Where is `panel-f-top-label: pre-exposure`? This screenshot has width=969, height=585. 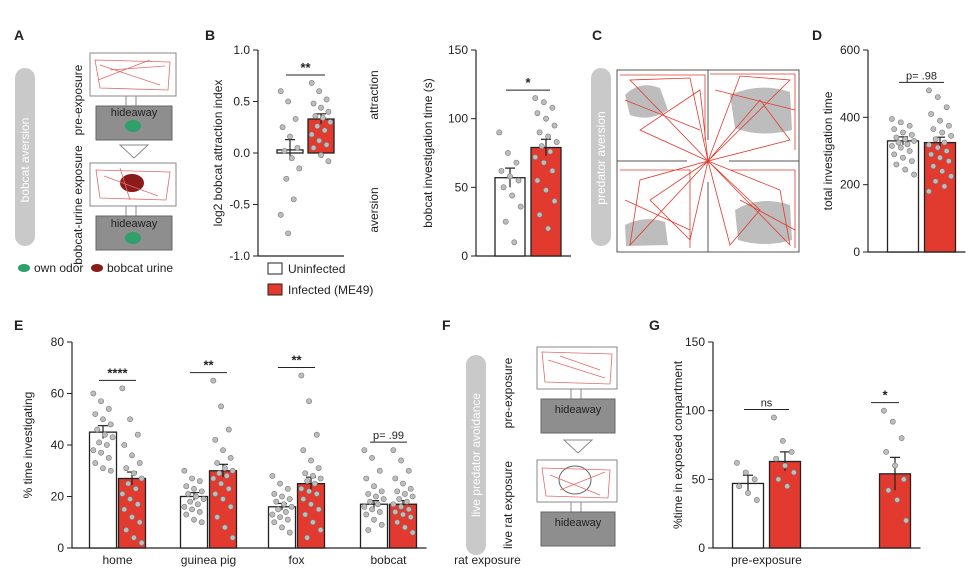
panel-f-top-label: pre-exposure is located at coordinates (508, 392).